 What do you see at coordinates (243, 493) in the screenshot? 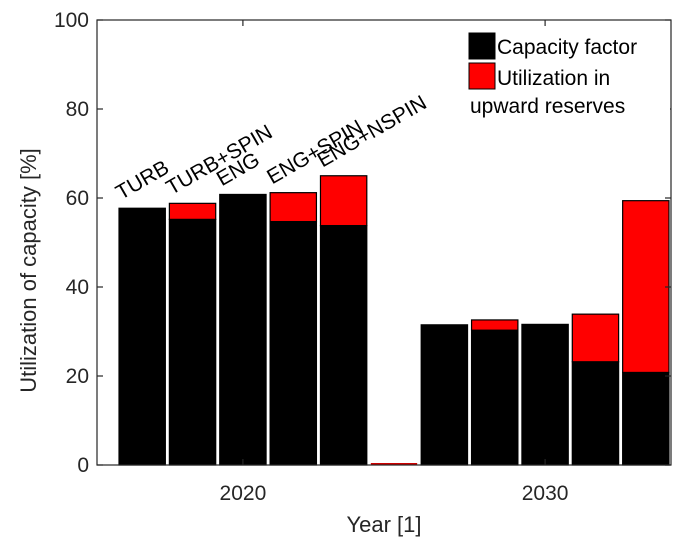
I see `x-tick-label-2020: 2020` at bounding box center [243, 493].